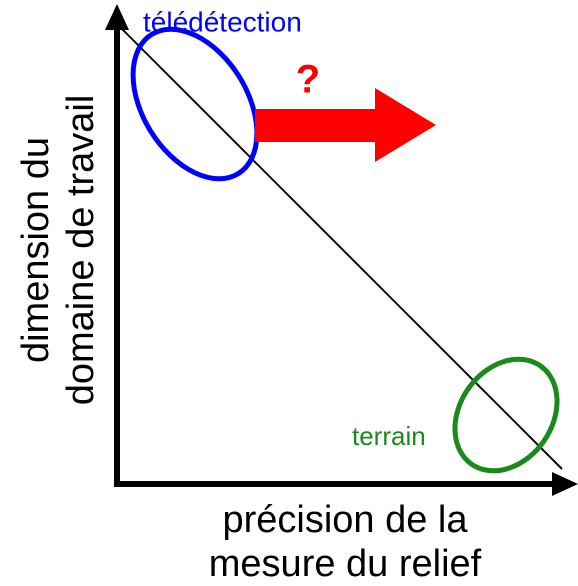 The height and width of the screenshot is (586, 578). Describe the element at coordinates (195, 104) in the screenshot. I see `remote-sensing-ellipse` at that location.